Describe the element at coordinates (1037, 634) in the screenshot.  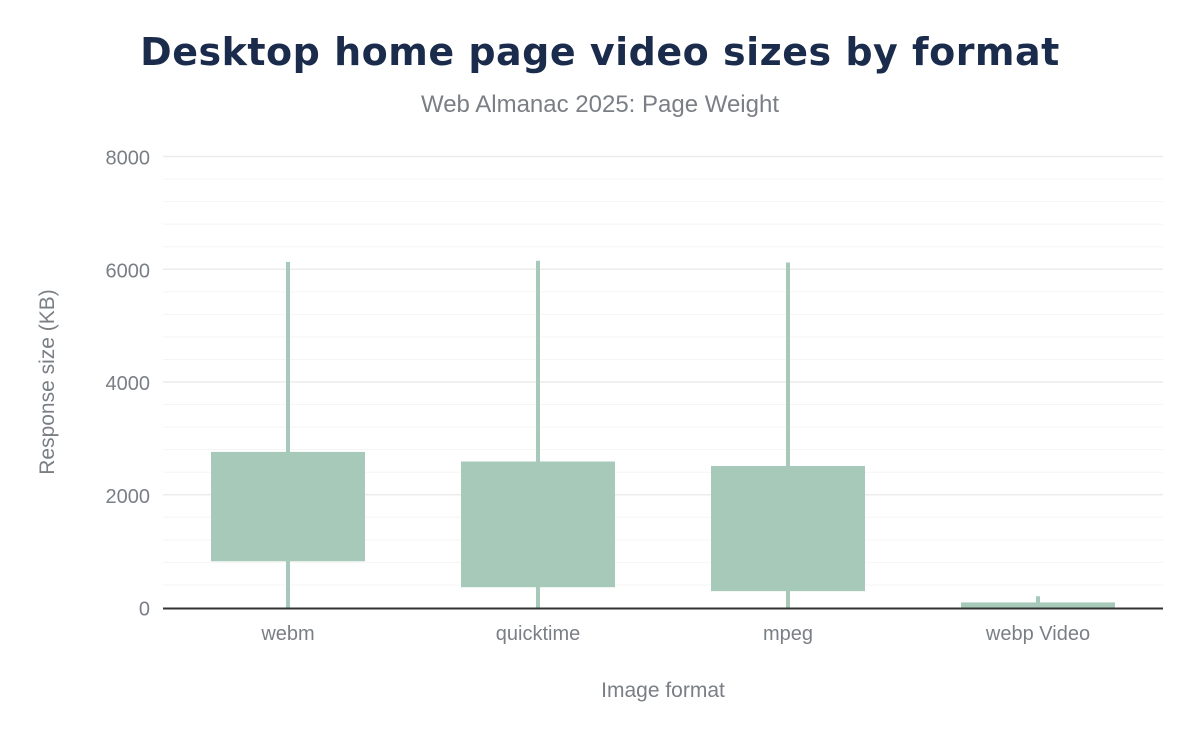
I see `x-tick-label: webp Video` at that location.